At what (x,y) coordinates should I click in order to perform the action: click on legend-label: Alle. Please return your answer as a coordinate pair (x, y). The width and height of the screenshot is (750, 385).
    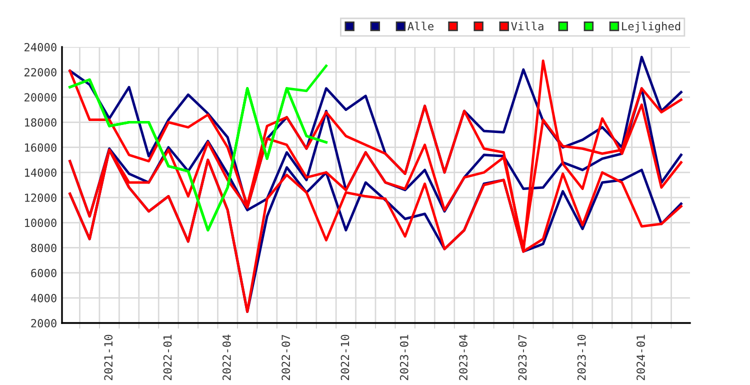
    Looking at the image, I should click on (421, 26).